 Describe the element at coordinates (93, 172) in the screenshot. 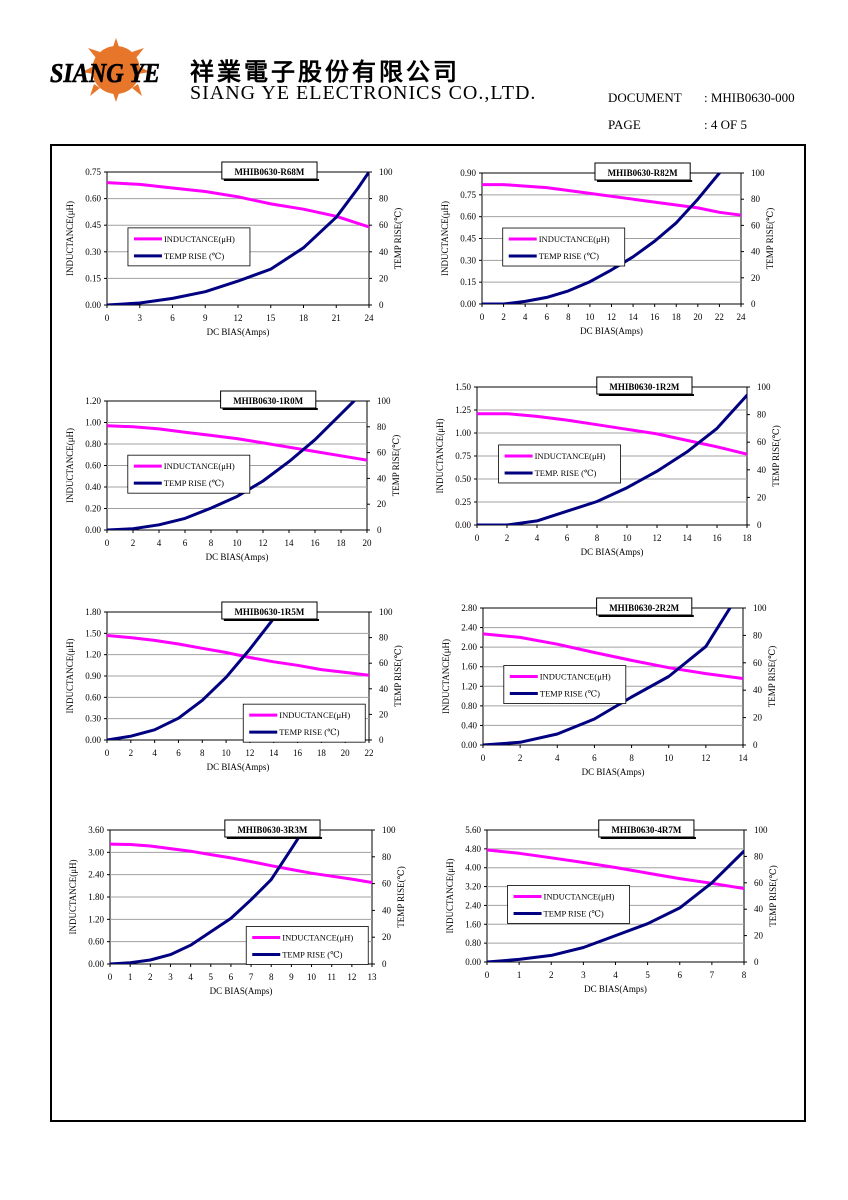

I see `y-tick-label: 0.75` at that location.